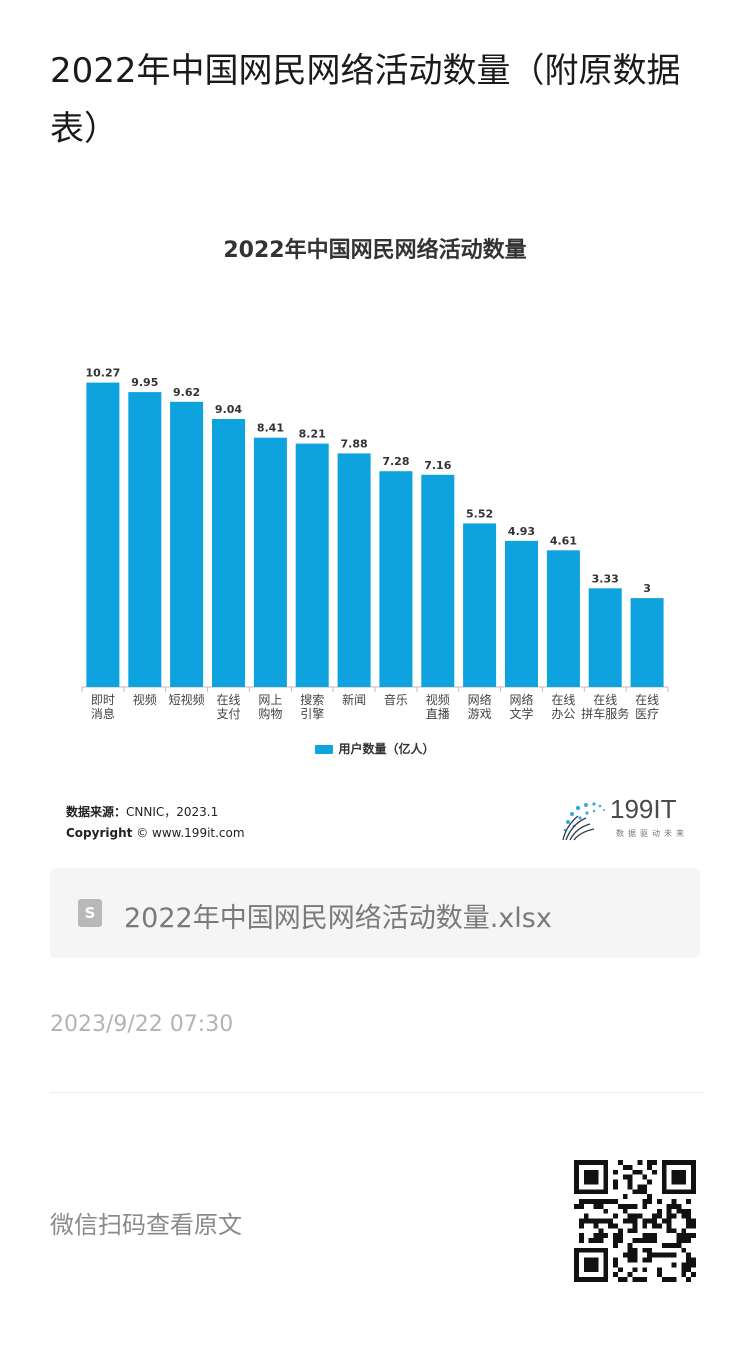 This screenshot has width=750, height=1349. I want to click on brand-logo: 199IT 数据驱动未来, so click(630, 818).